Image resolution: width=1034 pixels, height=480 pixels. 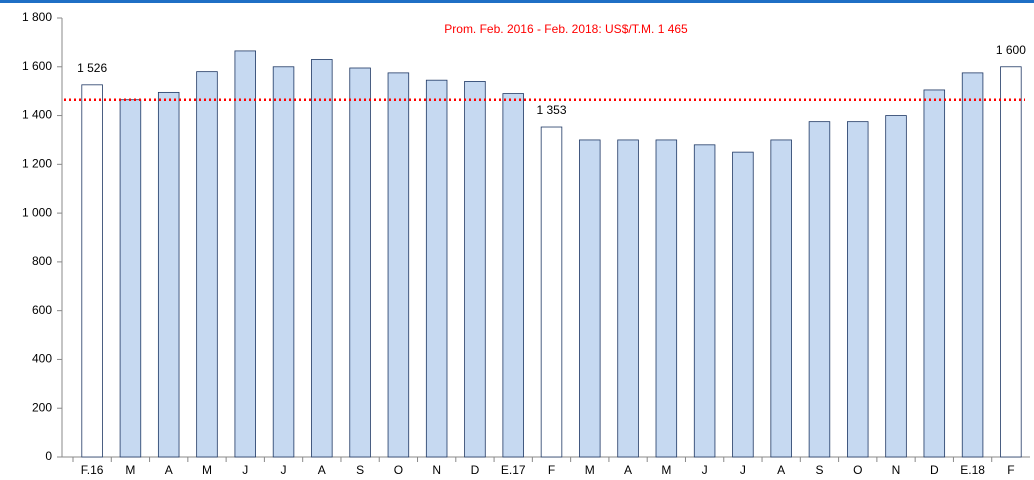 I want to click on x-tick-label: F.16, so click(x=92, y=470).